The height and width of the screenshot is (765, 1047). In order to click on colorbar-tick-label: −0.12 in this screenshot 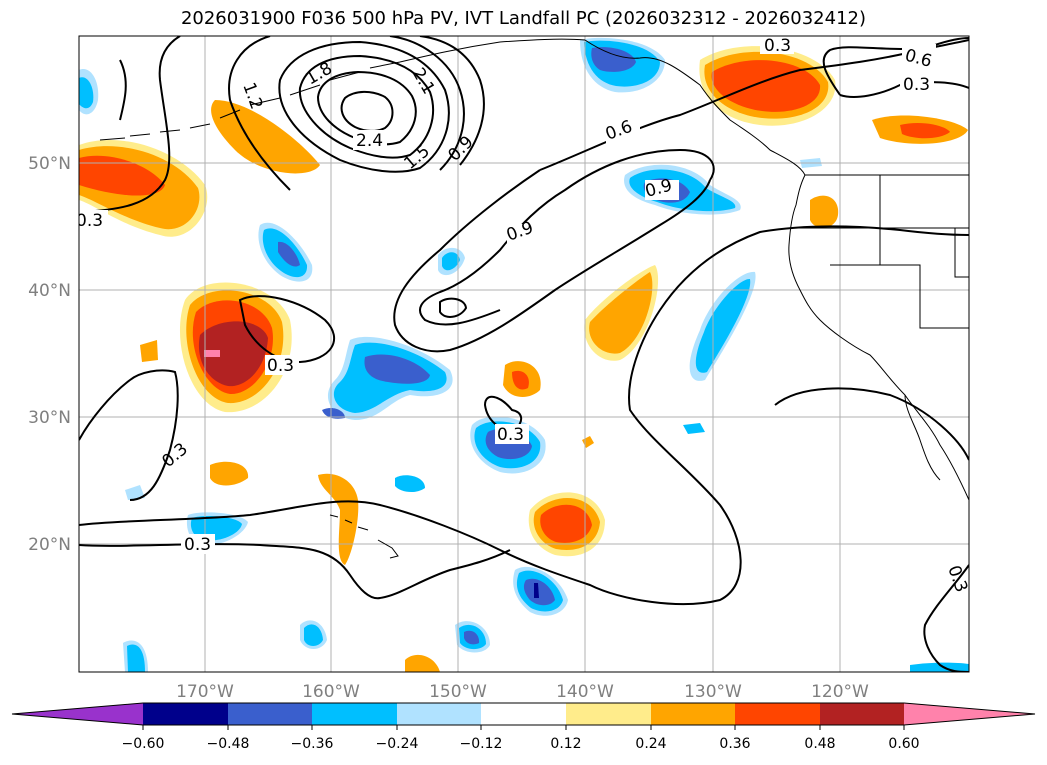, I will do `click(481, 744)`.